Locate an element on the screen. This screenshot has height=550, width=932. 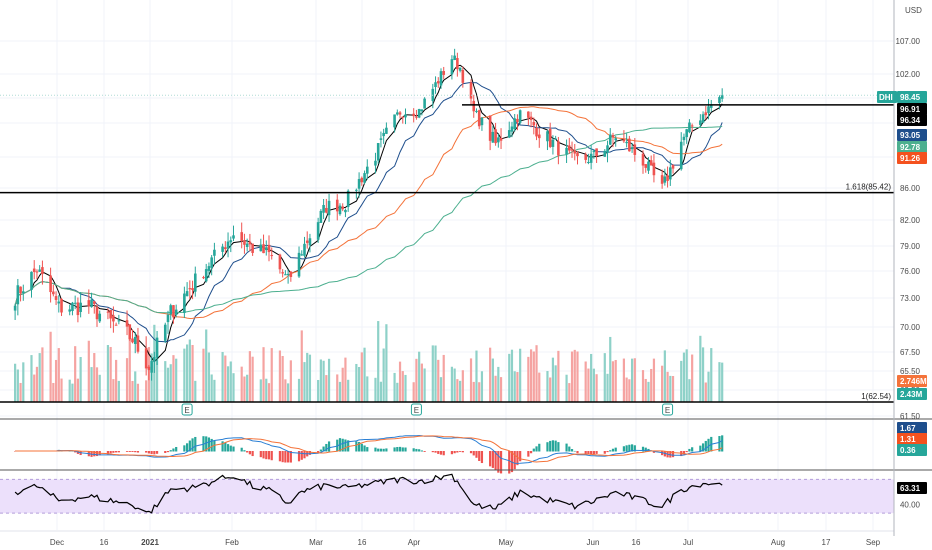
time-tick-label: Feb is located at coordinates (232, 542).